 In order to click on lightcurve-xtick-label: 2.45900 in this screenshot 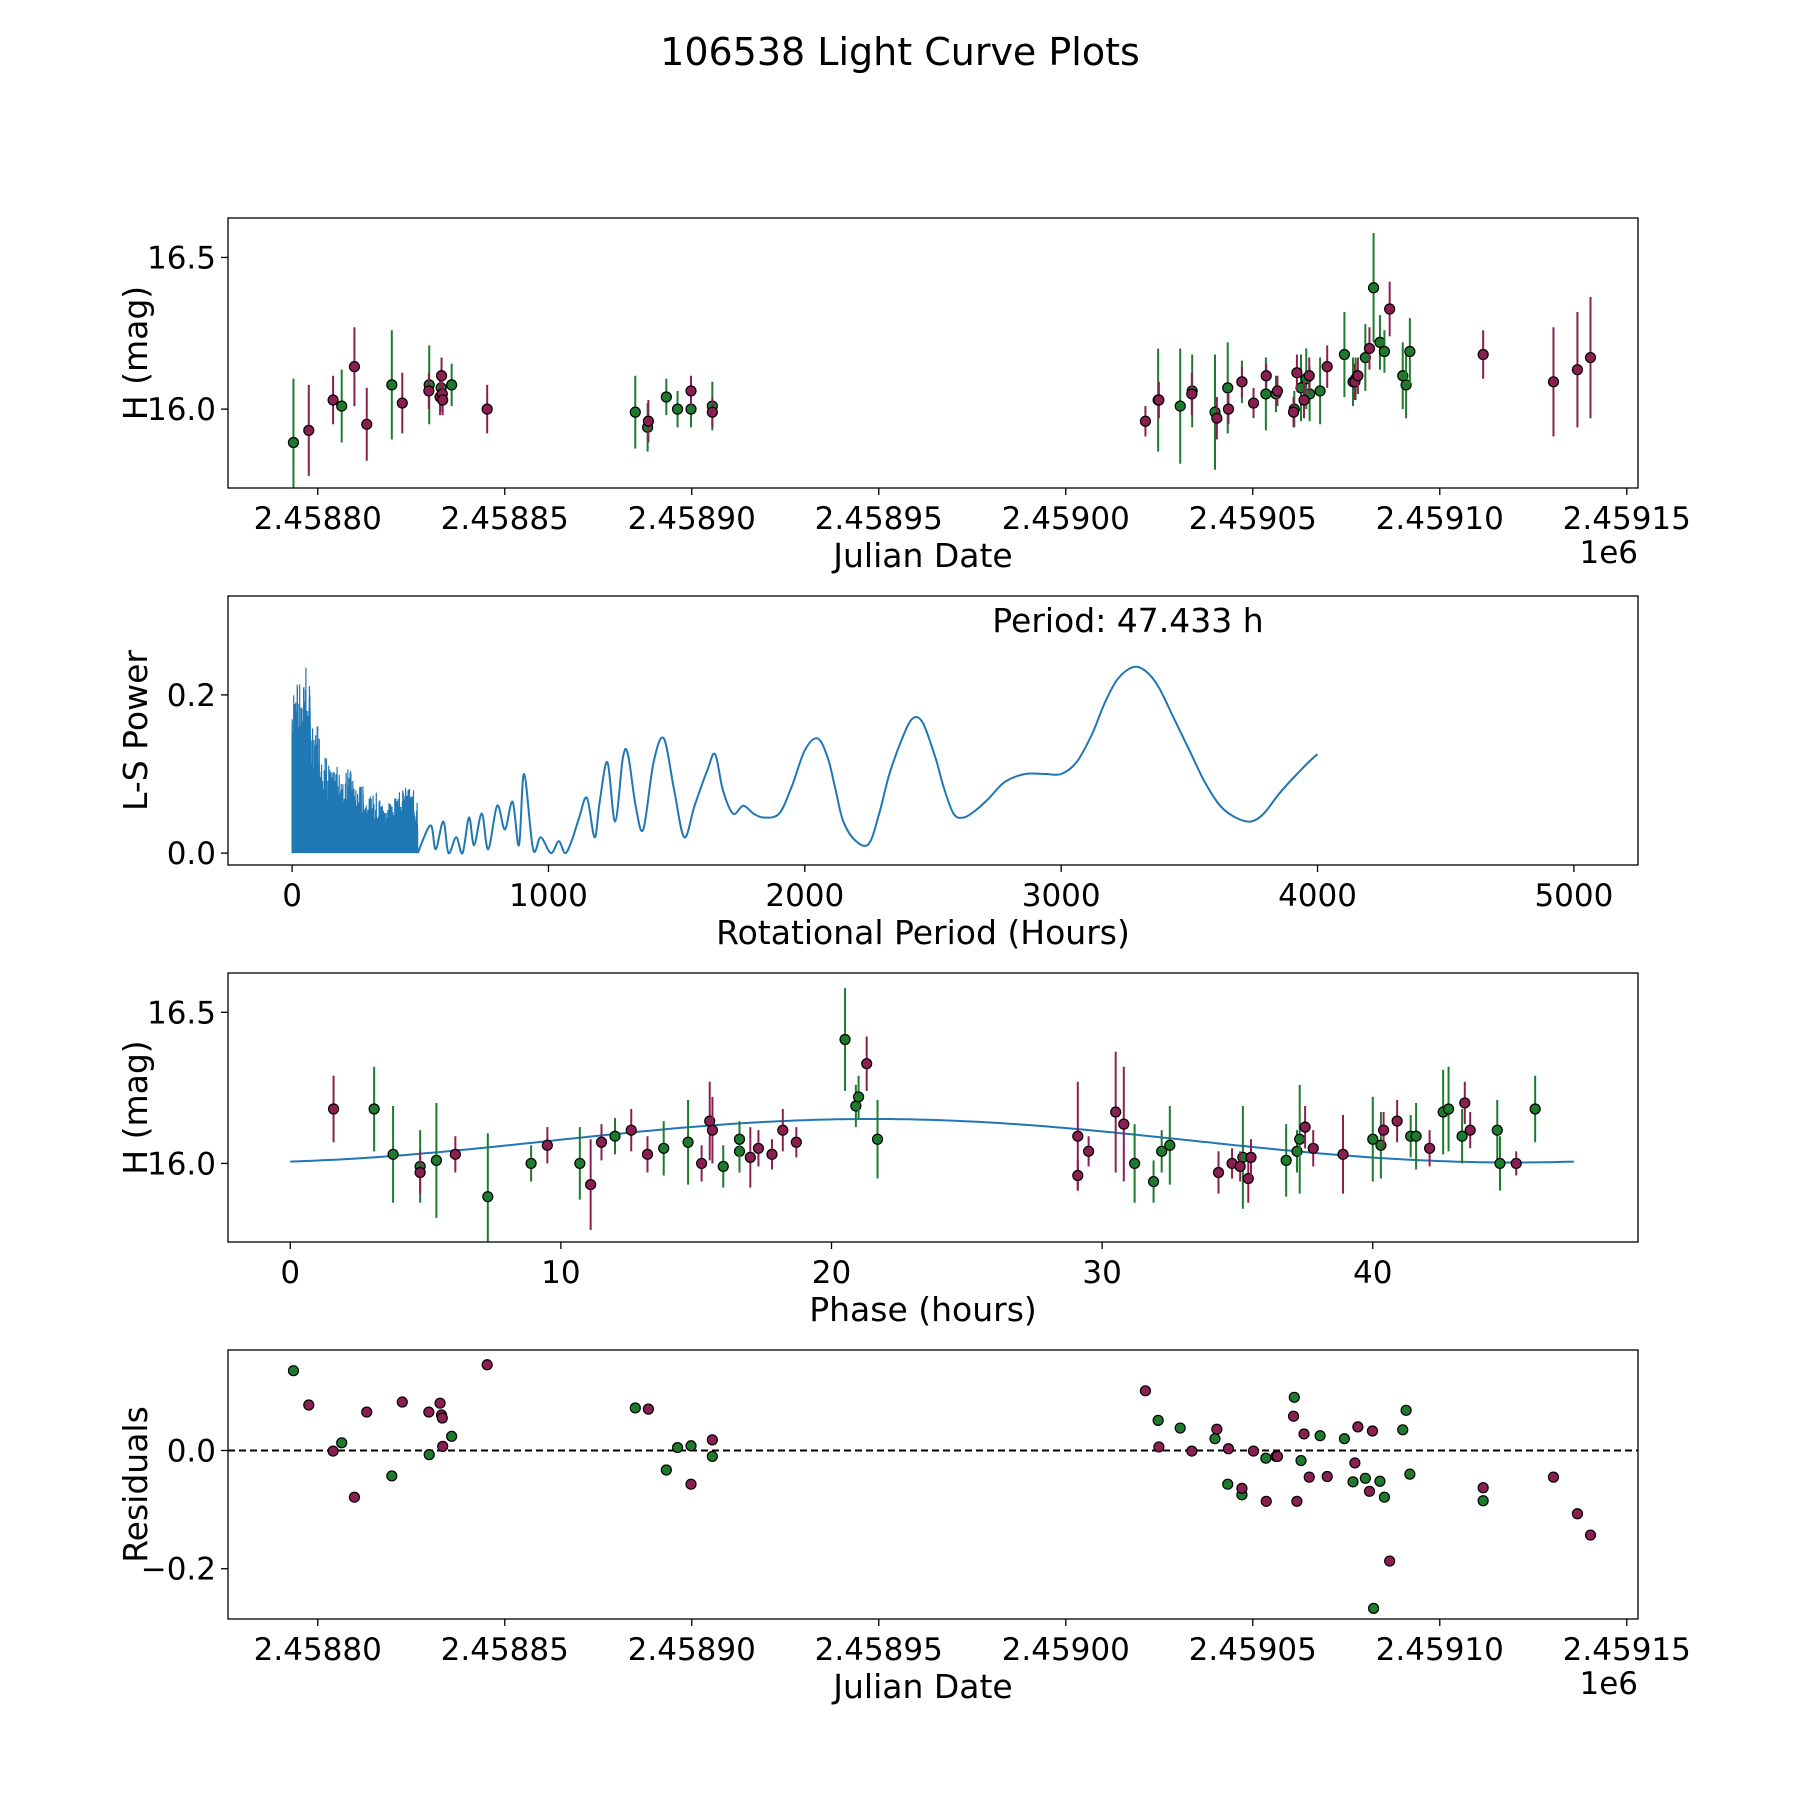, I will do `click(1066, 519)`.